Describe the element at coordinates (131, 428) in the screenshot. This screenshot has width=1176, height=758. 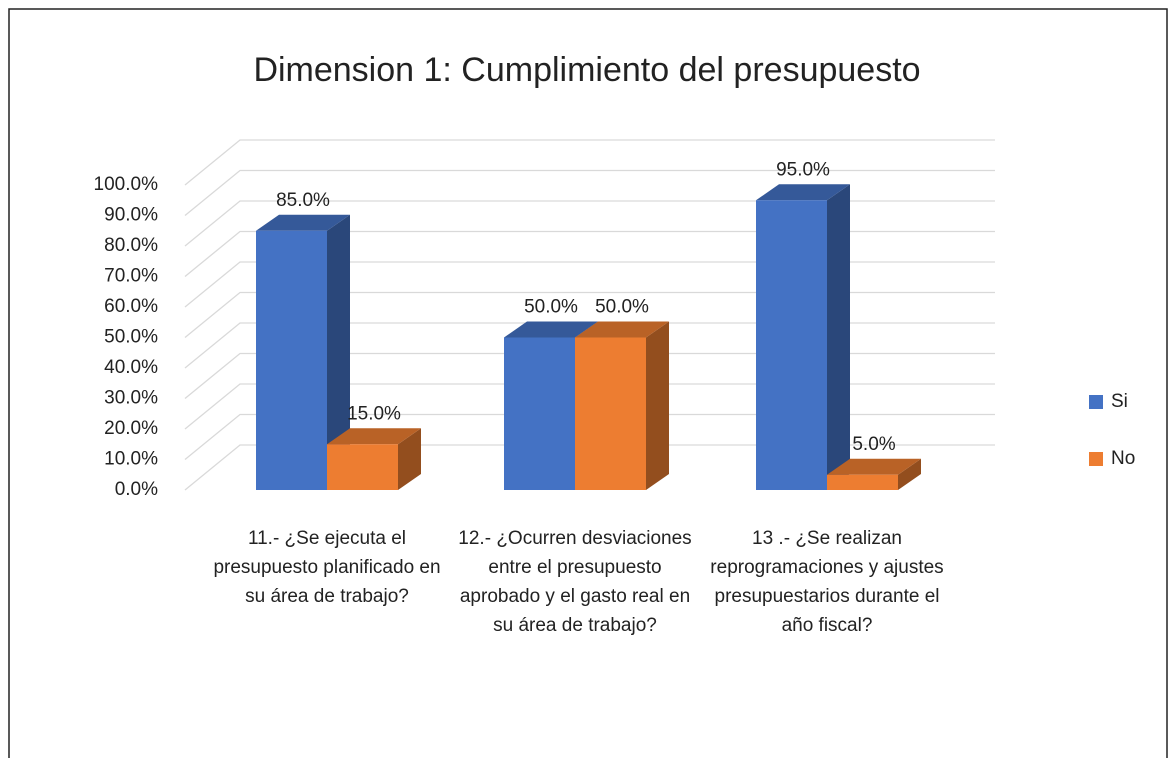
I see `y-tick-label: 20.0%` at that location.